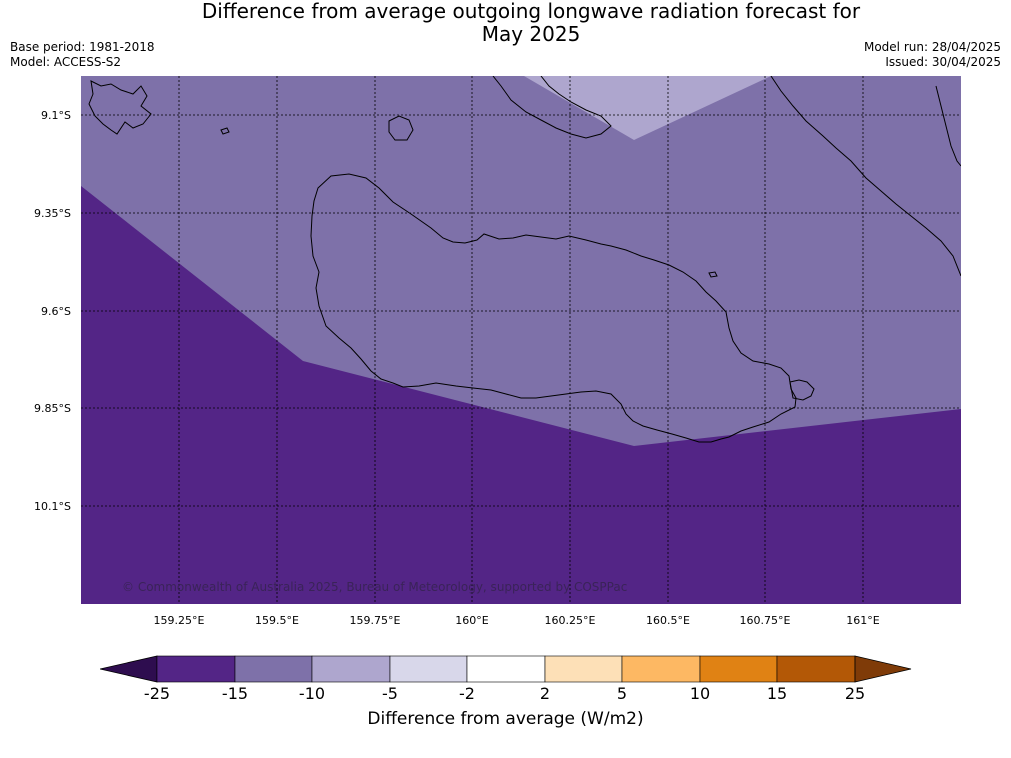 The width and height of the screenshot is (1011, 758). What do you see at coordinates (777, 693) in the screenshot?
I see `colorbar-tick: 15` at bounding box center [777, 693].